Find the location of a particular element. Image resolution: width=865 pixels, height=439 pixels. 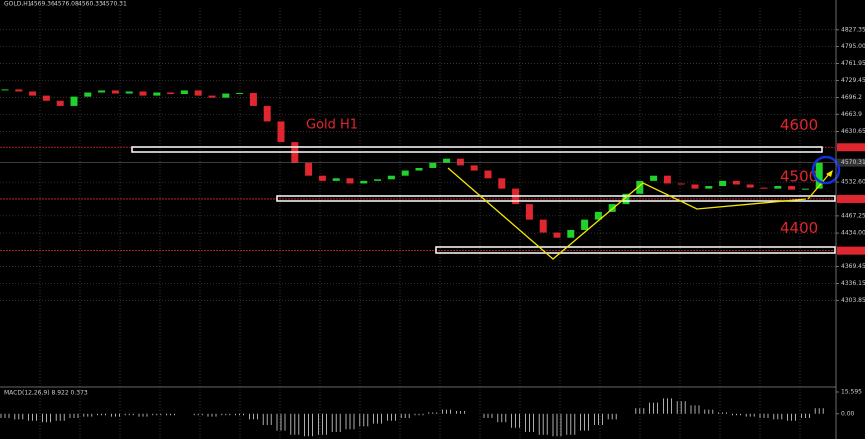

highlight-circle is located at coordinates (826, 170).